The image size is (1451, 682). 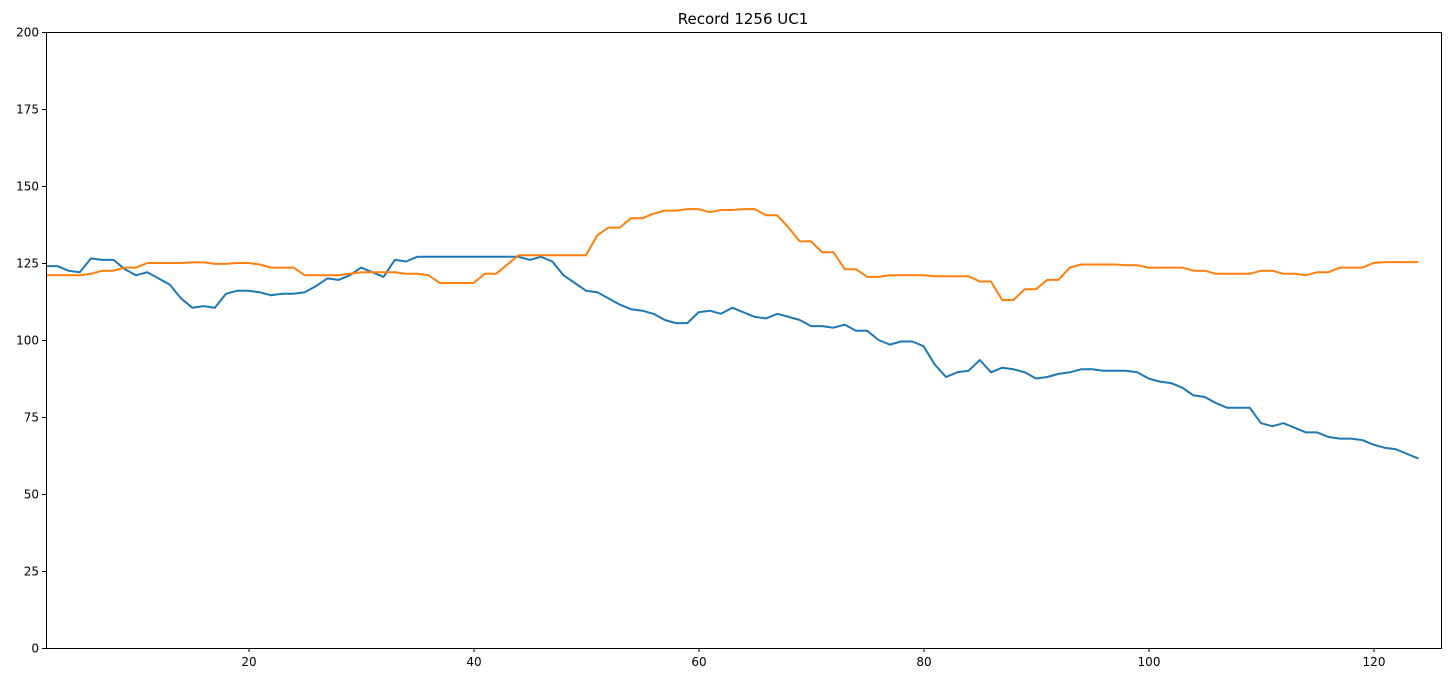 I want to click on y-tick-label: 200, so click(x=27, y=33).